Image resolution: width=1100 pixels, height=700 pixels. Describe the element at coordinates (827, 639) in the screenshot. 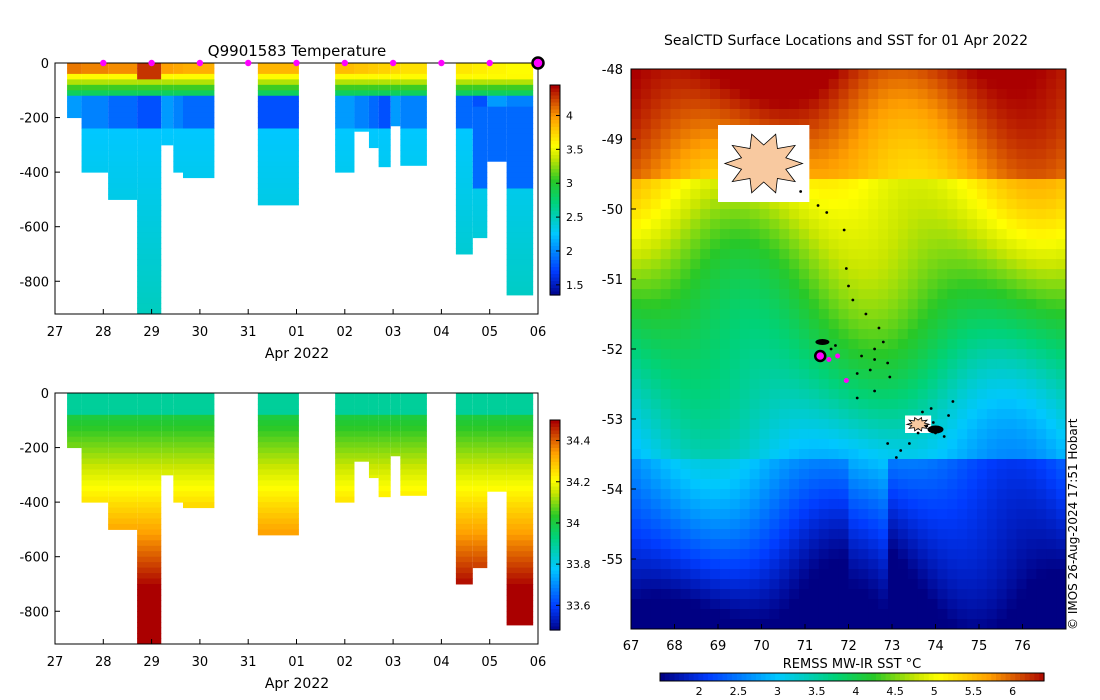

I see `map-x-axis: 67 68 69 70 71 72 73 74 75 76` at that location.